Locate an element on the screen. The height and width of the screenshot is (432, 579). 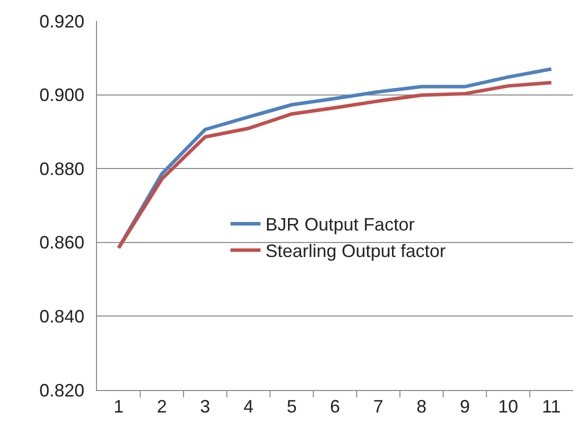
x-tick-label: 8 is located at coordinates (421, 406).